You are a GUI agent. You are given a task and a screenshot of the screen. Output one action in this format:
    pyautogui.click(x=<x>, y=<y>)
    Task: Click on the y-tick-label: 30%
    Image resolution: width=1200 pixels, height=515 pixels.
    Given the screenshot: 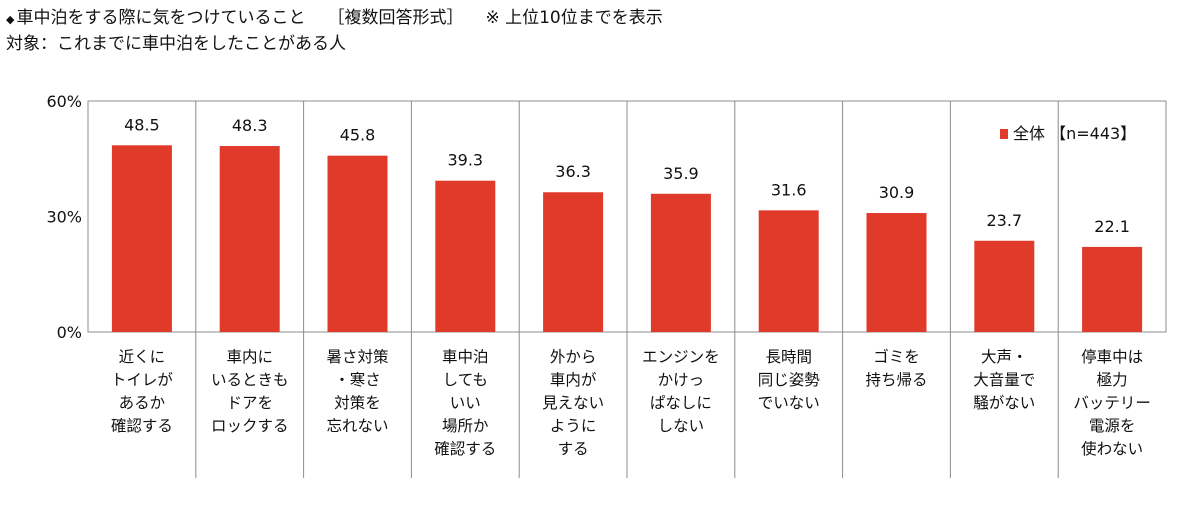 What is the action you would take?
    pyautogui.click(x=64, y=217)
    